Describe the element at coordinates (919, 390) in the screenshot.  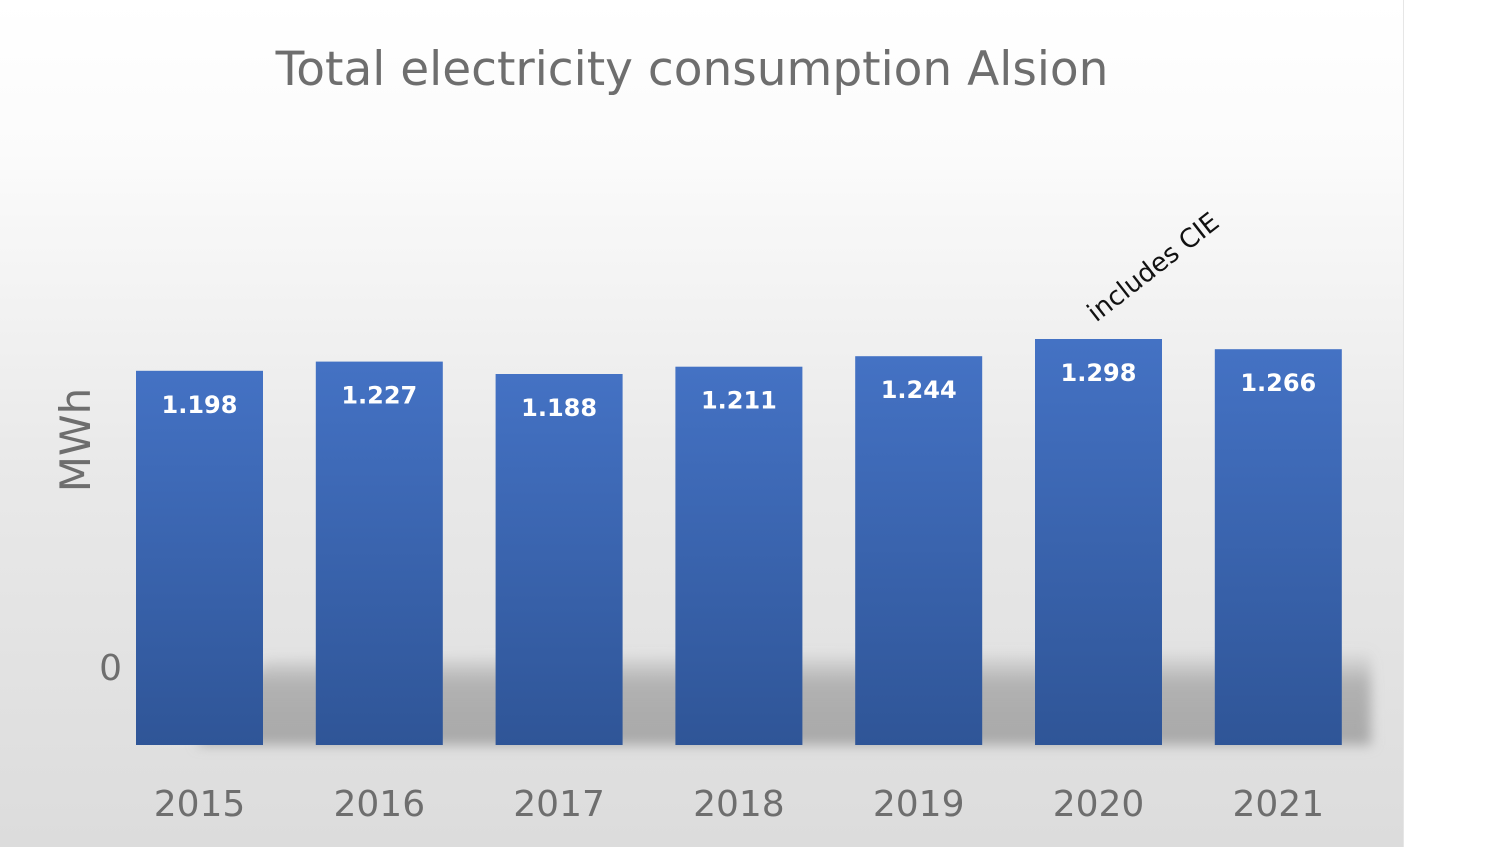
I see `value-label-2019: 1.244` at that location.